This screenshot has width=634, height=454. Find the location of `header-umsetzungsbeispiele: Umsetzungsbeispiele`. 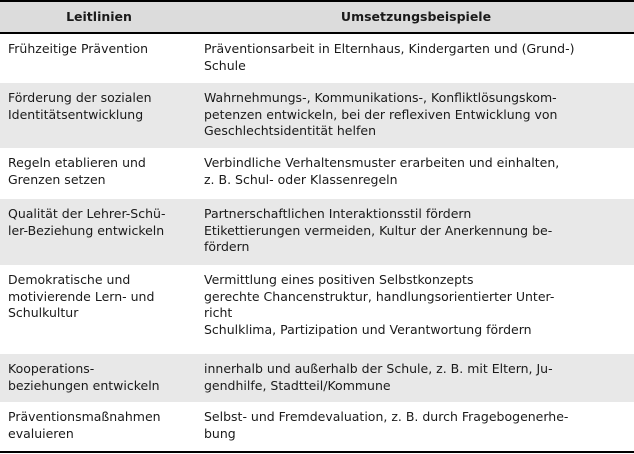

header-umsetzungsbeispiele: Umsetzungsbeispiele is located at coordinates (416, 17).